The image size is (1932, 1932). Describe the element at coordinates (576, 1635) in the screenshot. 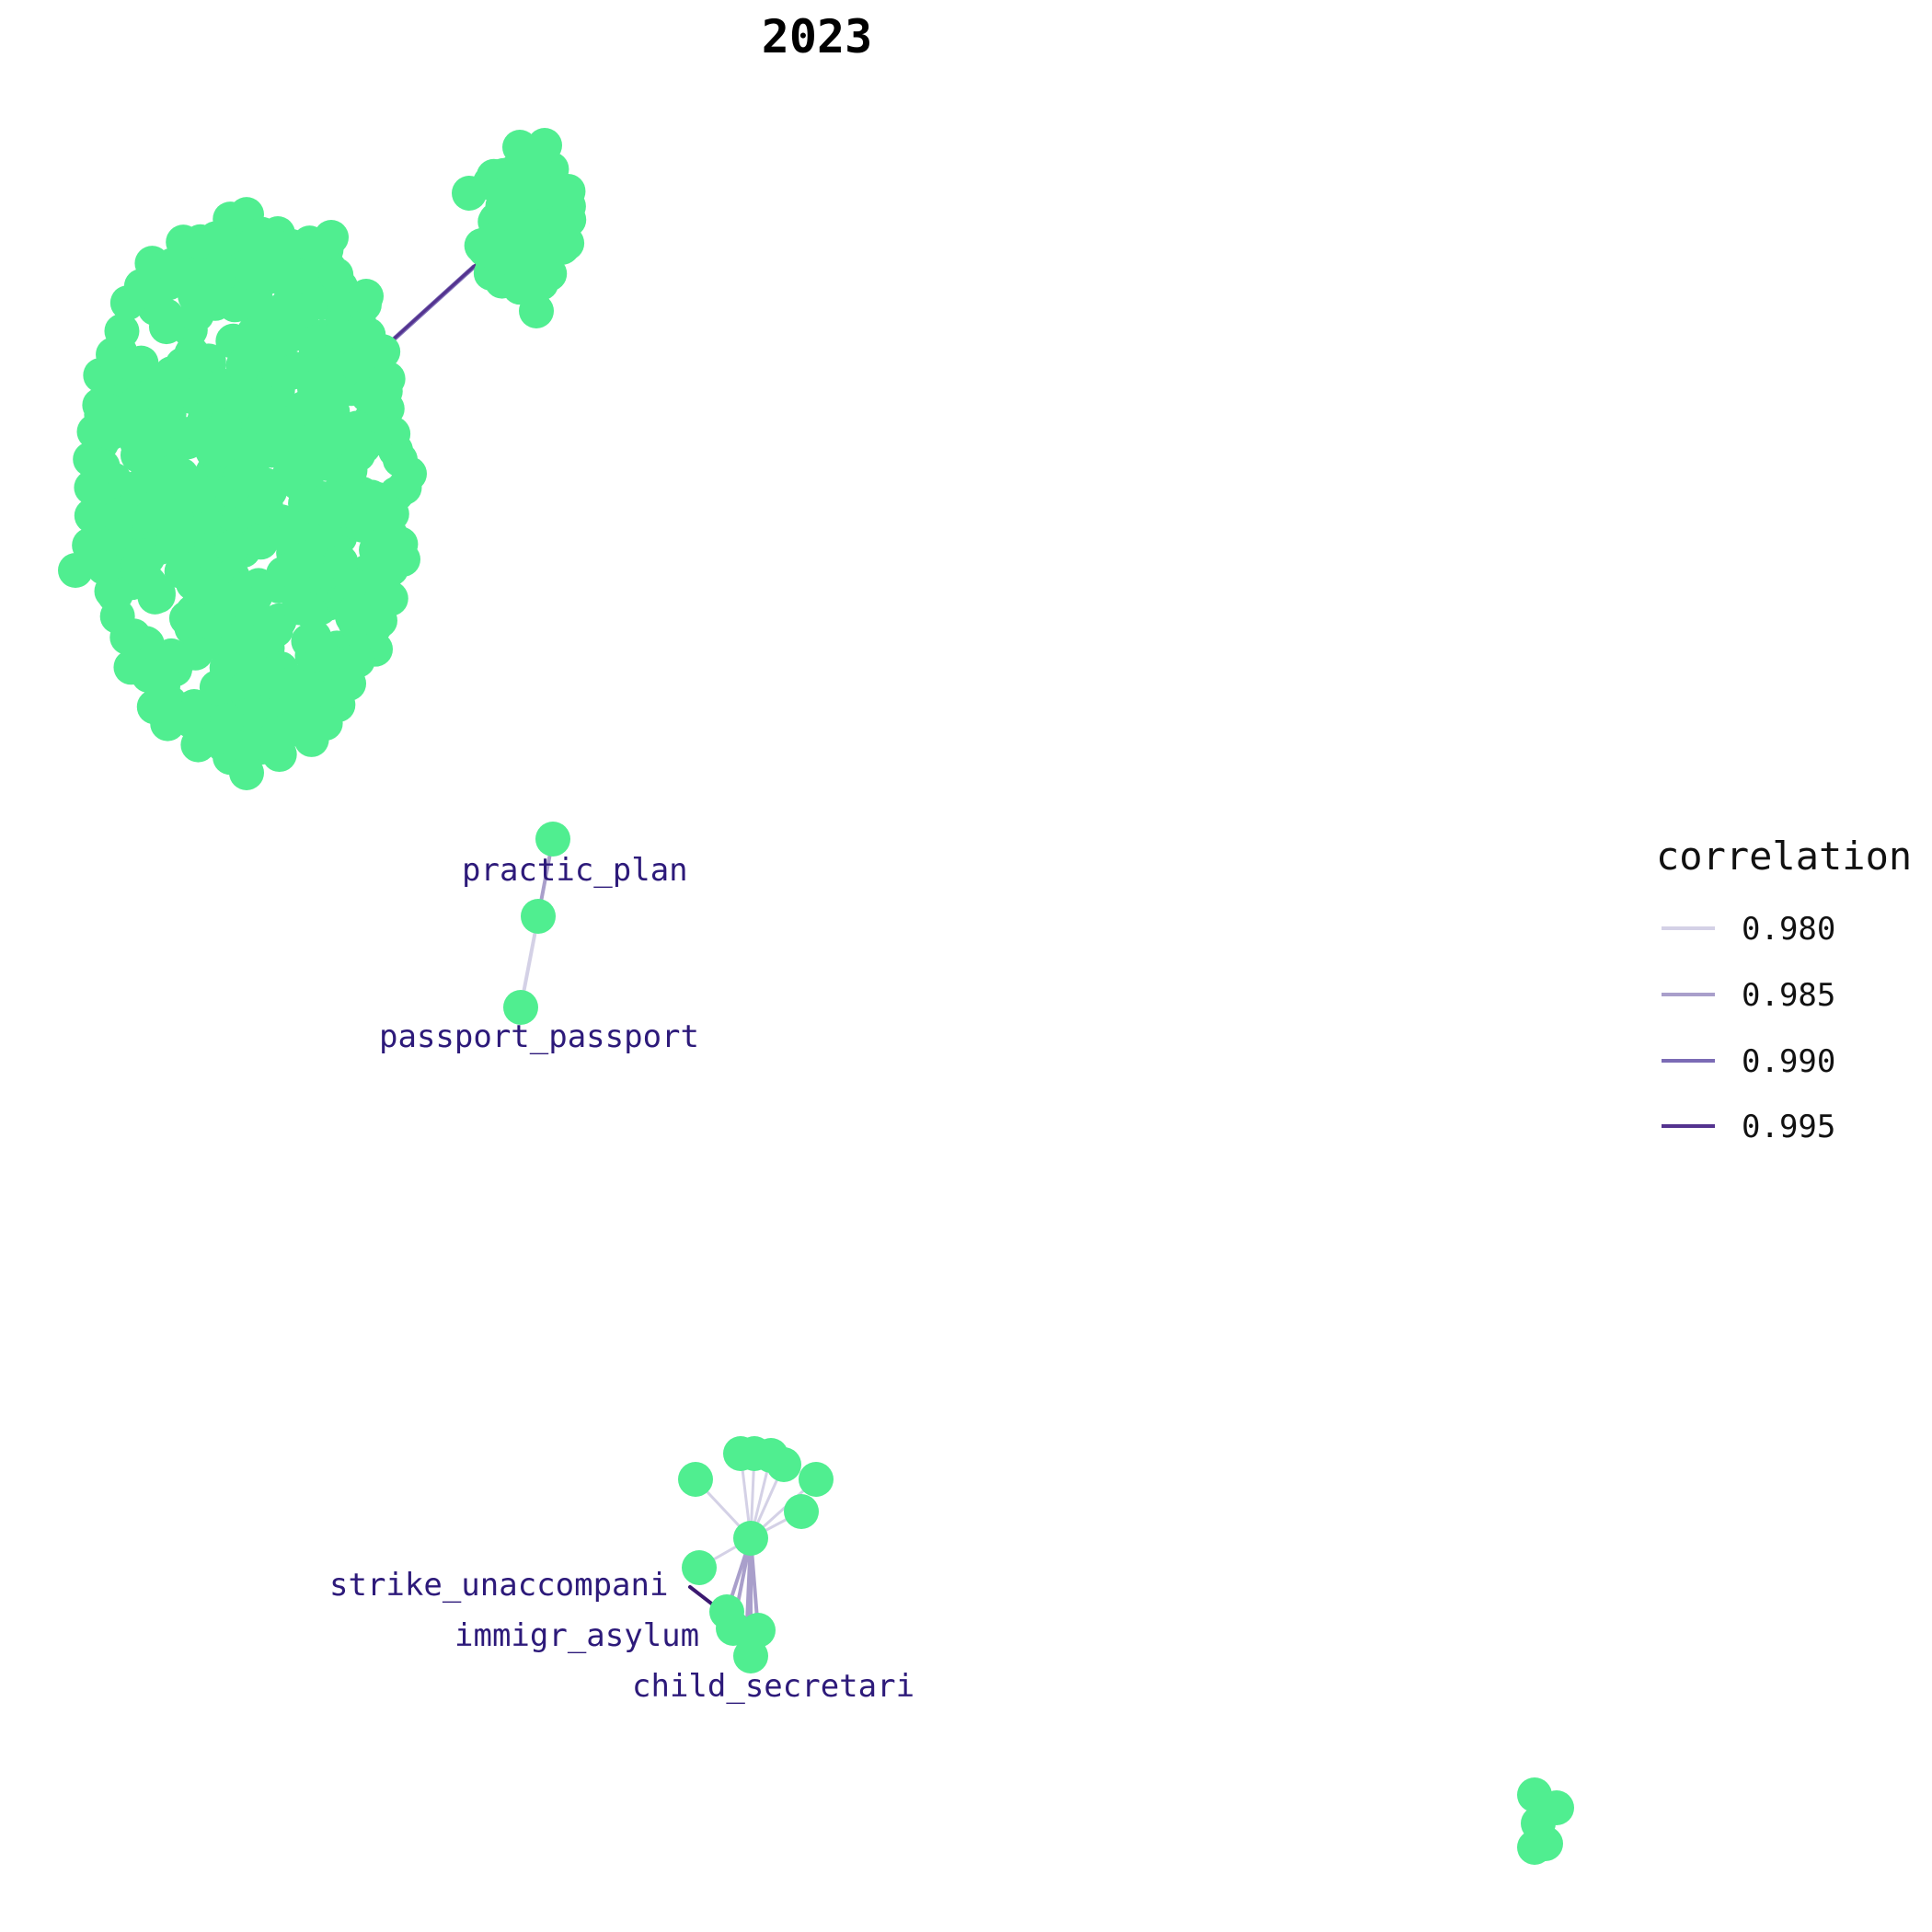

I see `label-immigr-asylum: immigr_asylum` at that location.